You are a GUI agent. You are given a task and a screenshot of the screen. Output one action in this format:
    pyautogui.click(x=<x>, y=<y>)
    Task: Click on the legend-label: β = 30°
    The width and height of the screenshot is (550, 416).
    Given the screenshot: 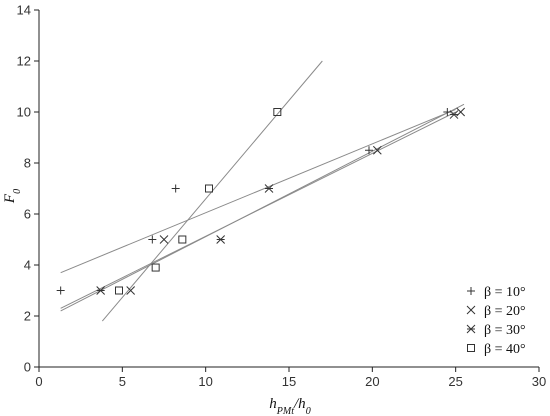 What is the action you would take?
    pyautogui.click(x=505, y=330)
    